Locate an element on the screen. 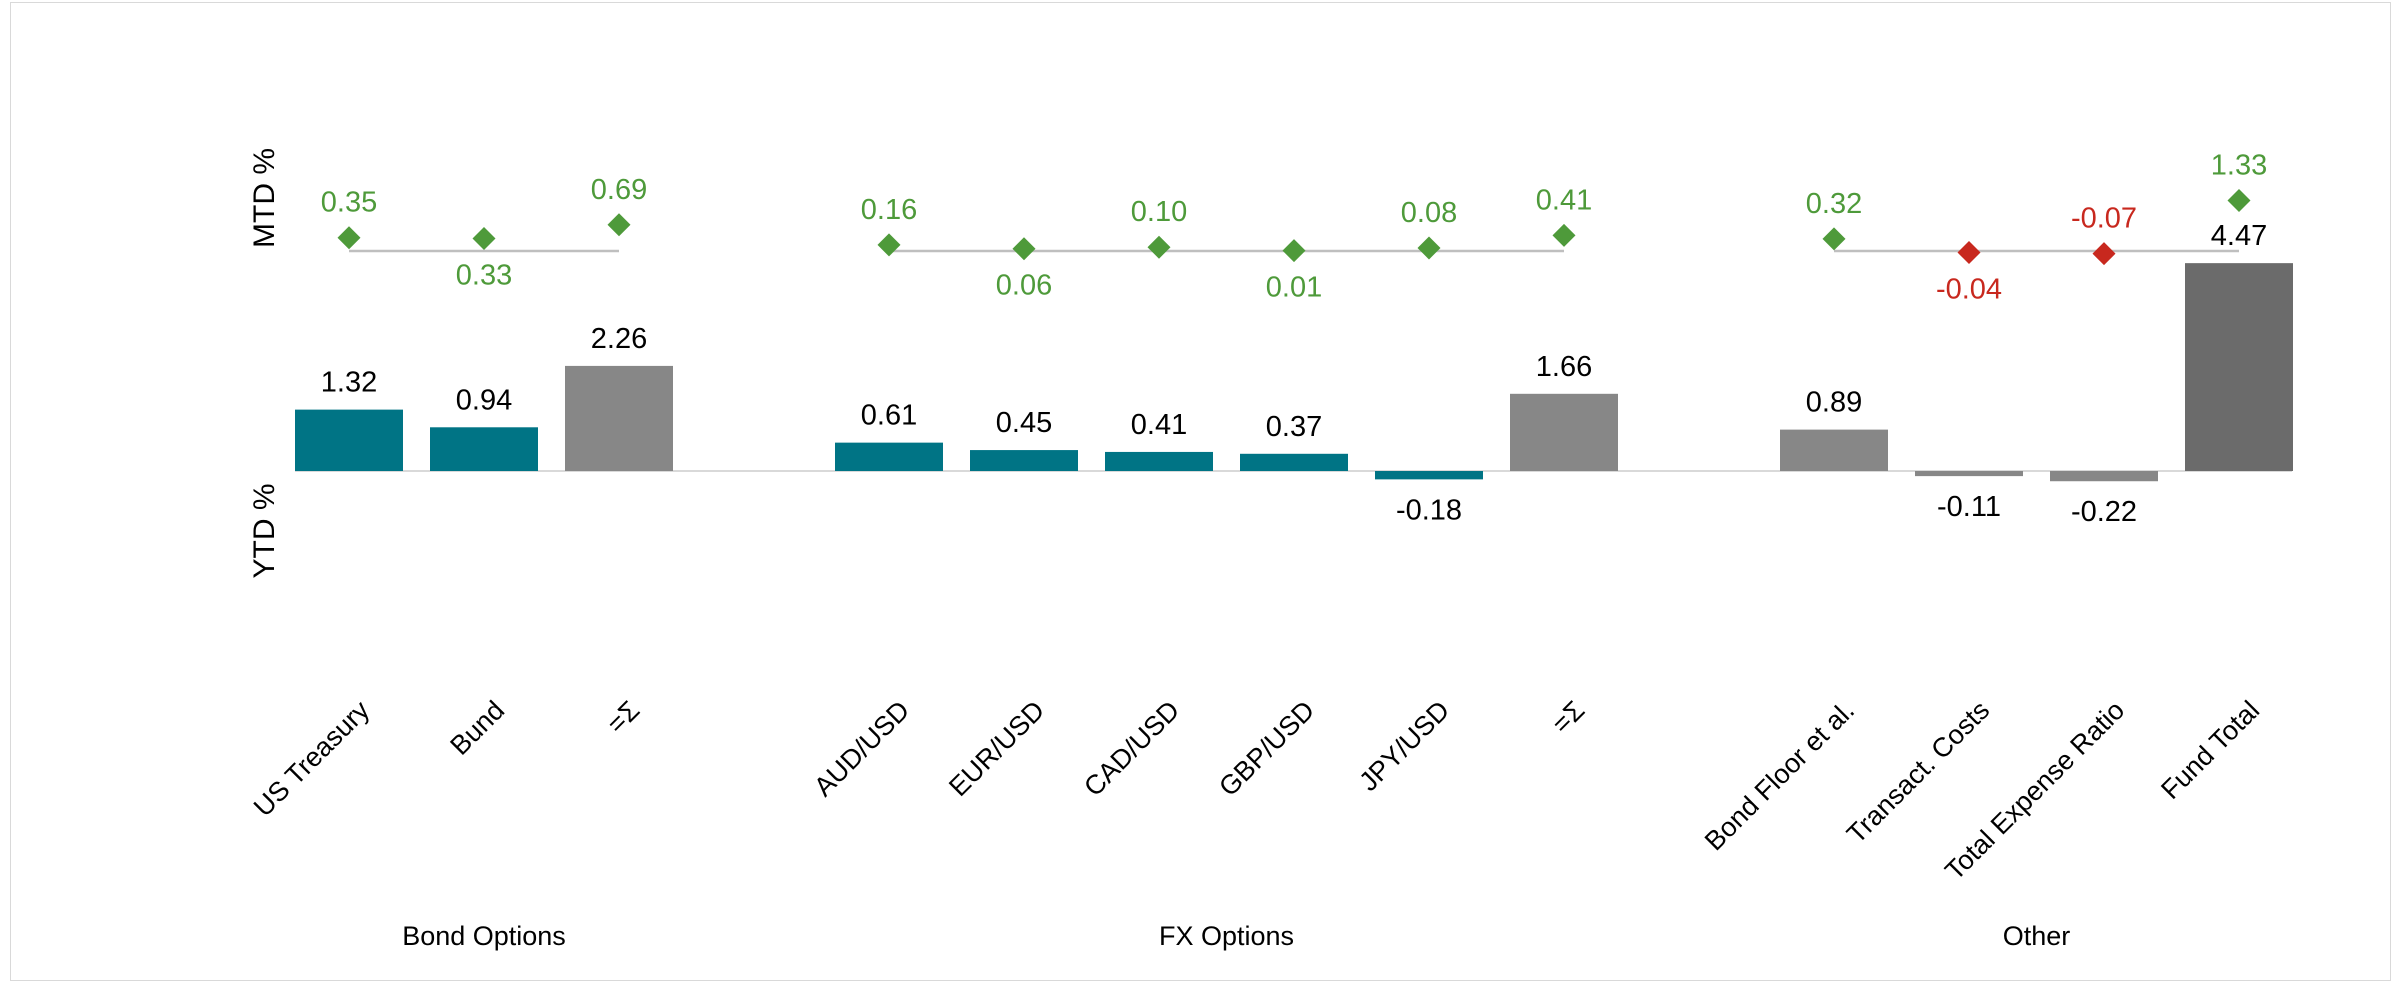 Image resolution: width=2401 pixels, height=983 pixels. axis-titles: MTD % YTD % is located at coordinates (264, 363).